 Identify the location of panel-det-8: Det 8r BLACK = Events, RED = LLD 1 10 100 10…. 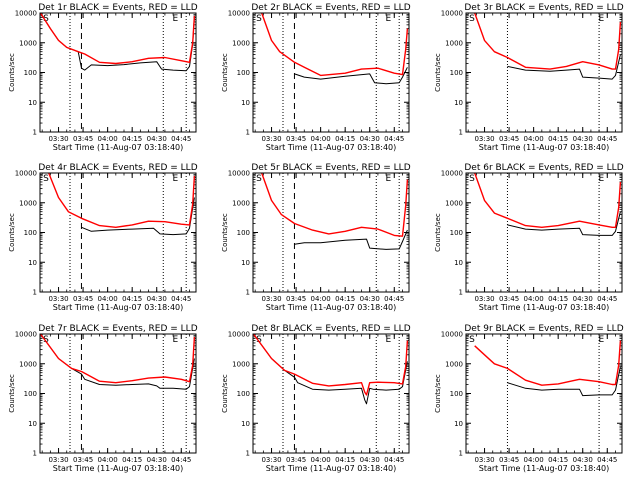
(316, 398).